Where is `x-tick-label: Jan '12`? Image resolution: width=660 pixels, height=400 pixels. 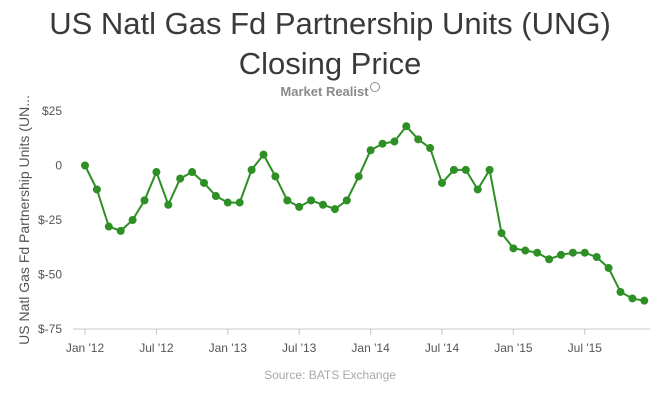 x-tick-label: Jan '12 is located at coordinates (85, 348).